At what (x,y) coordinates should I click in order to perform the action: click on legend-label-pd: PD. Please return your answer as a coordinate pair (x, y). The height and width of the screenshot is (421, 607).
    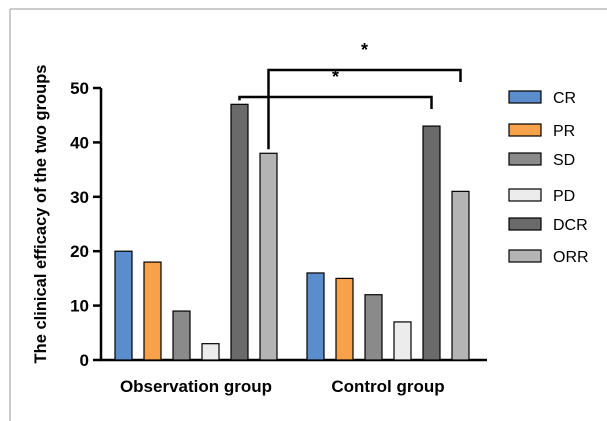
    Looking at the image, I should click on (564, 196).